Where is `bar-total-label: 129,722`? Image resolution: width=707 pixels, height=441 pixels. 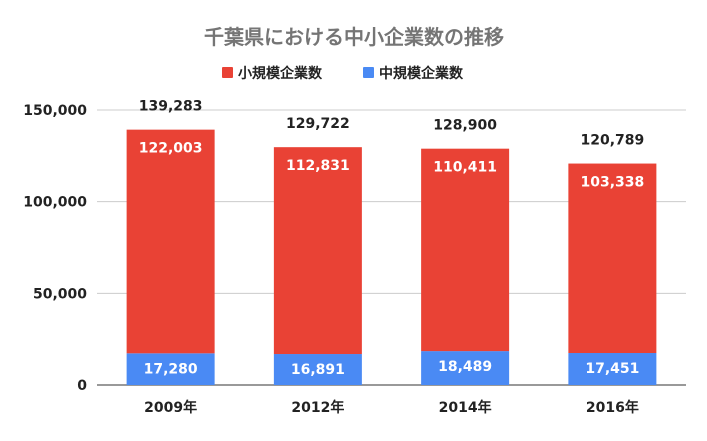
bar-total-label: 129,722 is located at coordinates (318, 124).